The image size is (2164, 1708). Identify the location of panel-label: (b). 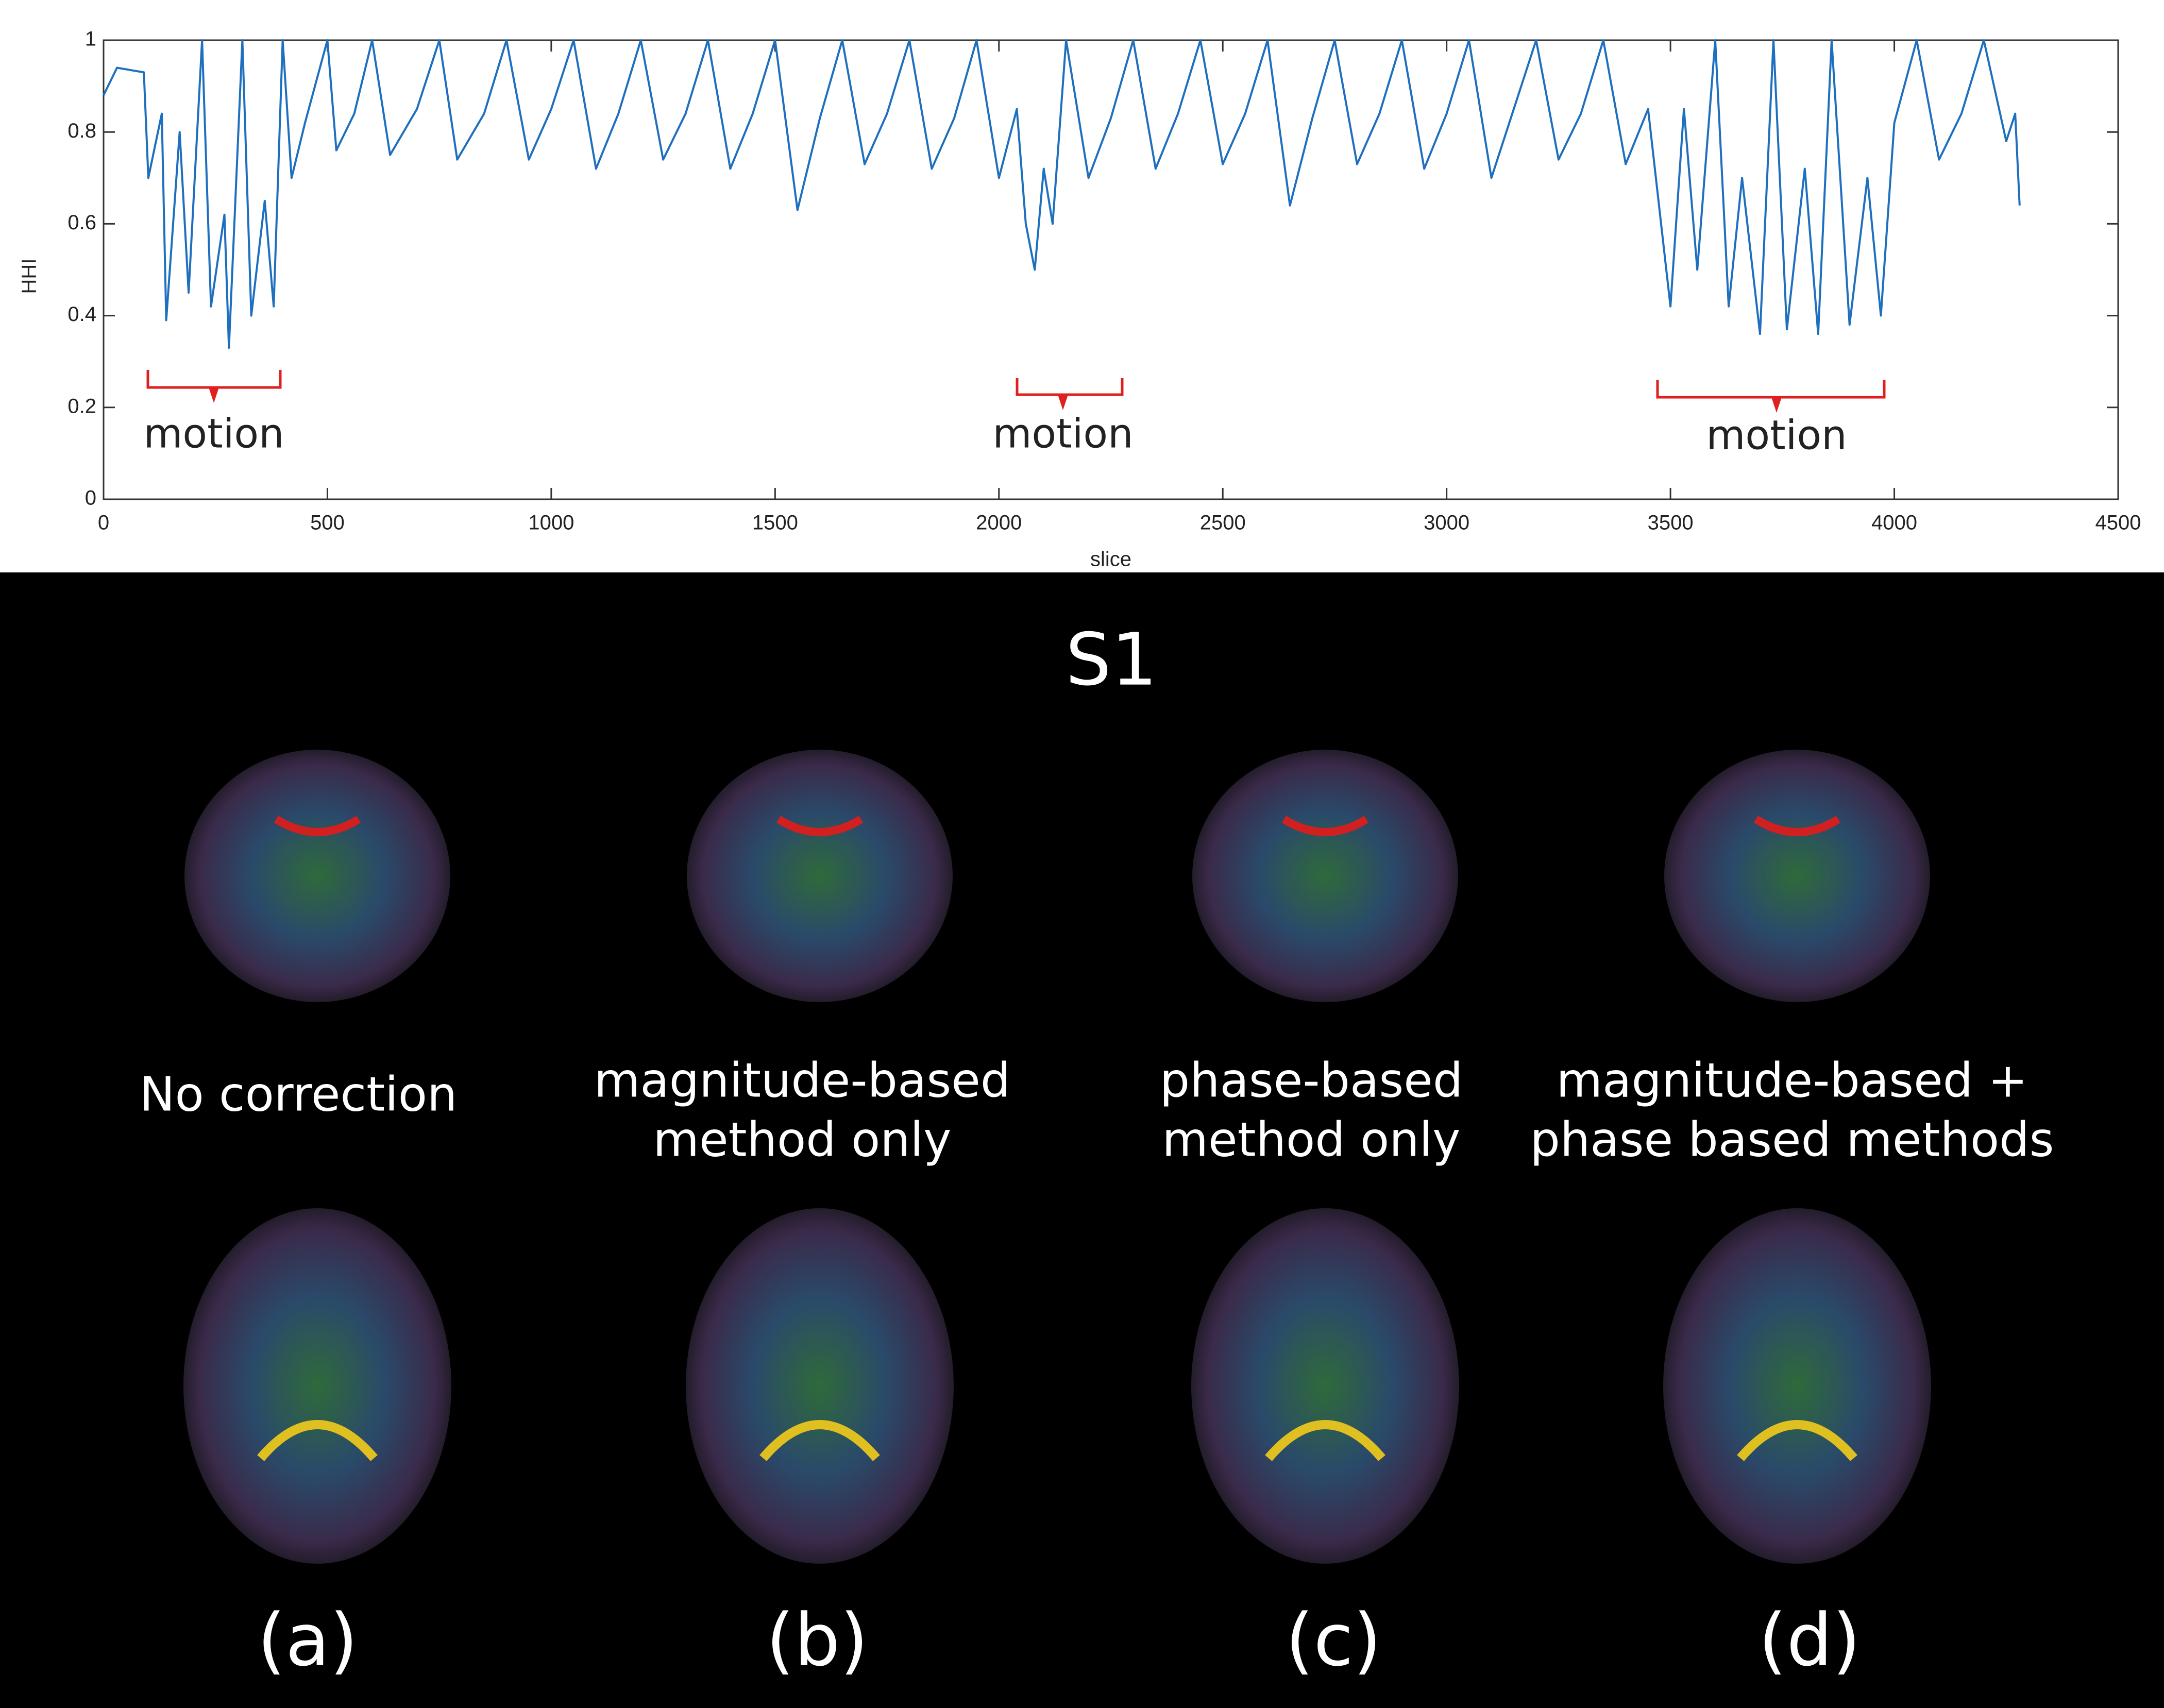
(817, 1641).